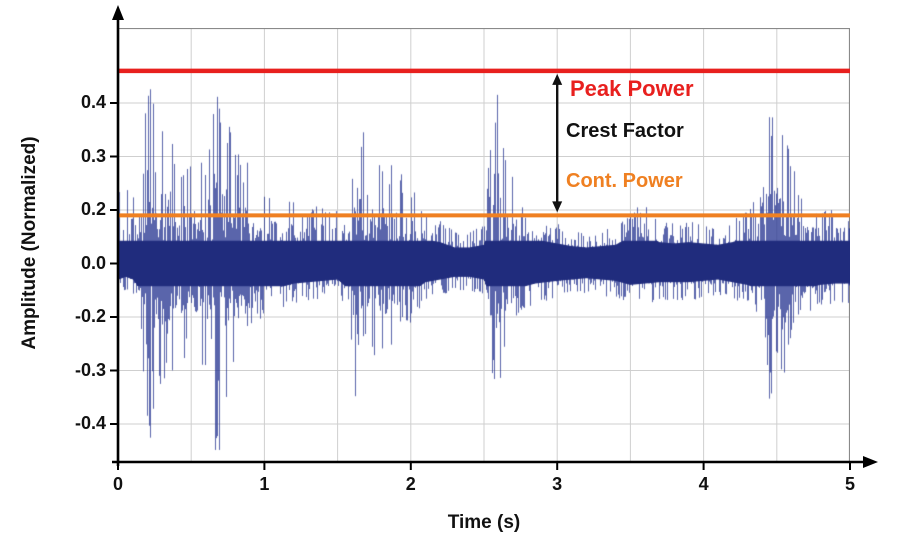  What do you see at coordinates (625, 131) in the screenshot?
I see `crest-factor-label: Crest Factor` at bounding box center [625, 131].